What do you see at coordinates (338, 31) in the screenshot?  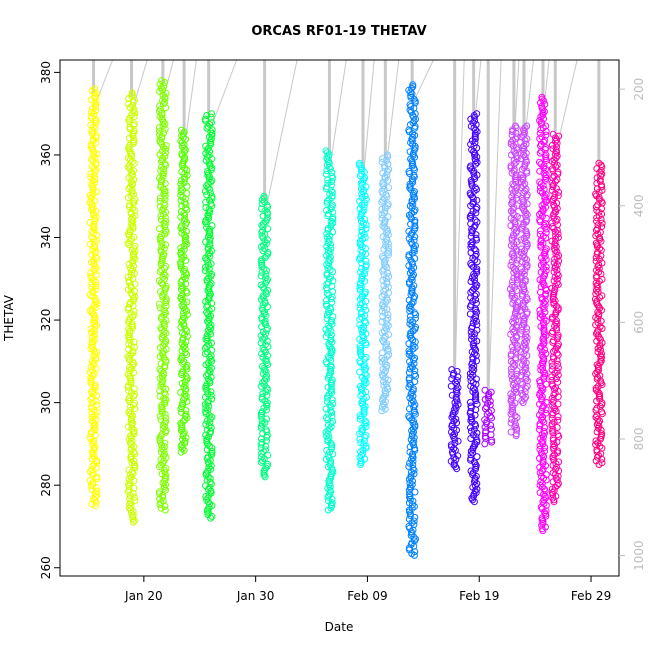 I see `chart-title: ORCAS RF01-19 THETAV` at bounding box center [338, 31].